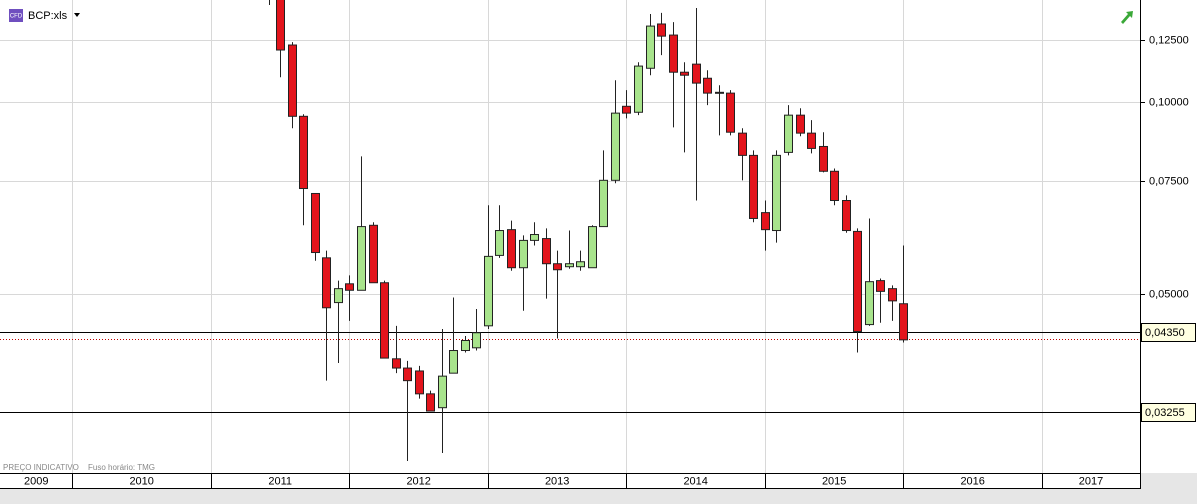  I want to click on price-note: PREÇO INDICATIVO, so click(41, 467).